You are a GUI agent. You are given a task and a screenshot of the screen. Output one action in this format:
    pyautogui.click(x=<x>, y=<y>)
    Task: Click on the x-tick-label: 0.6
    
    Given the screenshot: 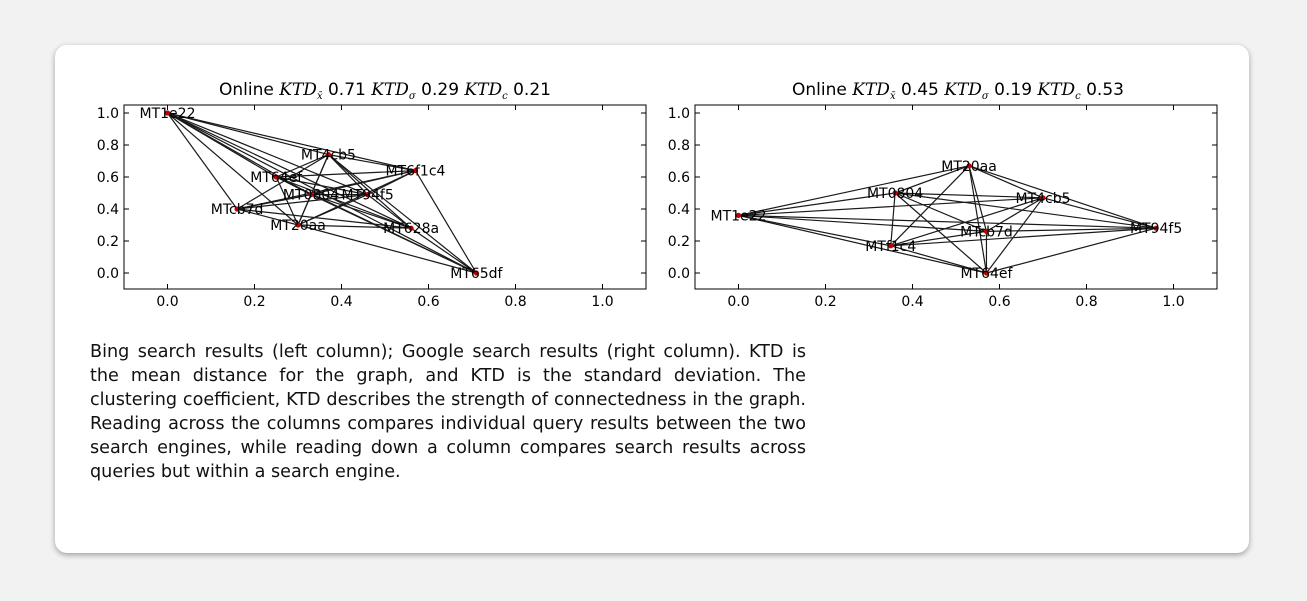 What is the action you would take?
    pyautogui.click(x=999, y=302)
    